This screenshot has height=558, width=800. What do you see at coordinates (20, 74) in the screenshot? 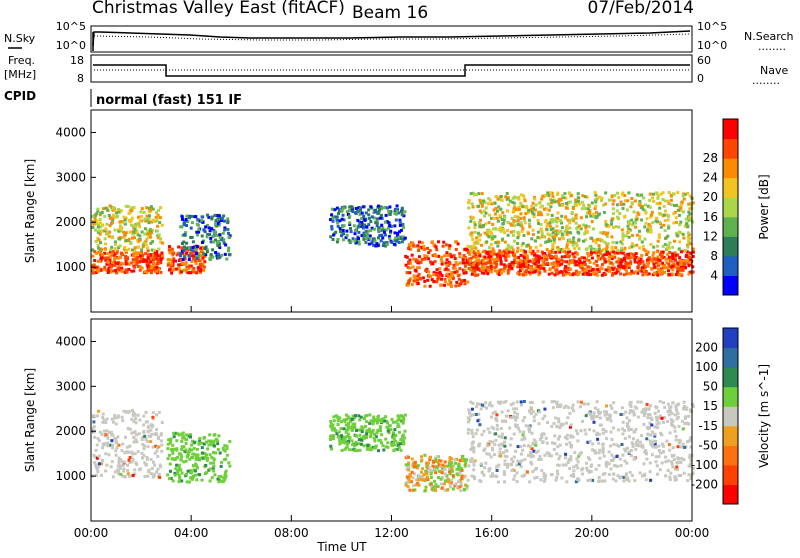
I see `freq-unit-label: [MHz]` at bounding box center [20, 74].